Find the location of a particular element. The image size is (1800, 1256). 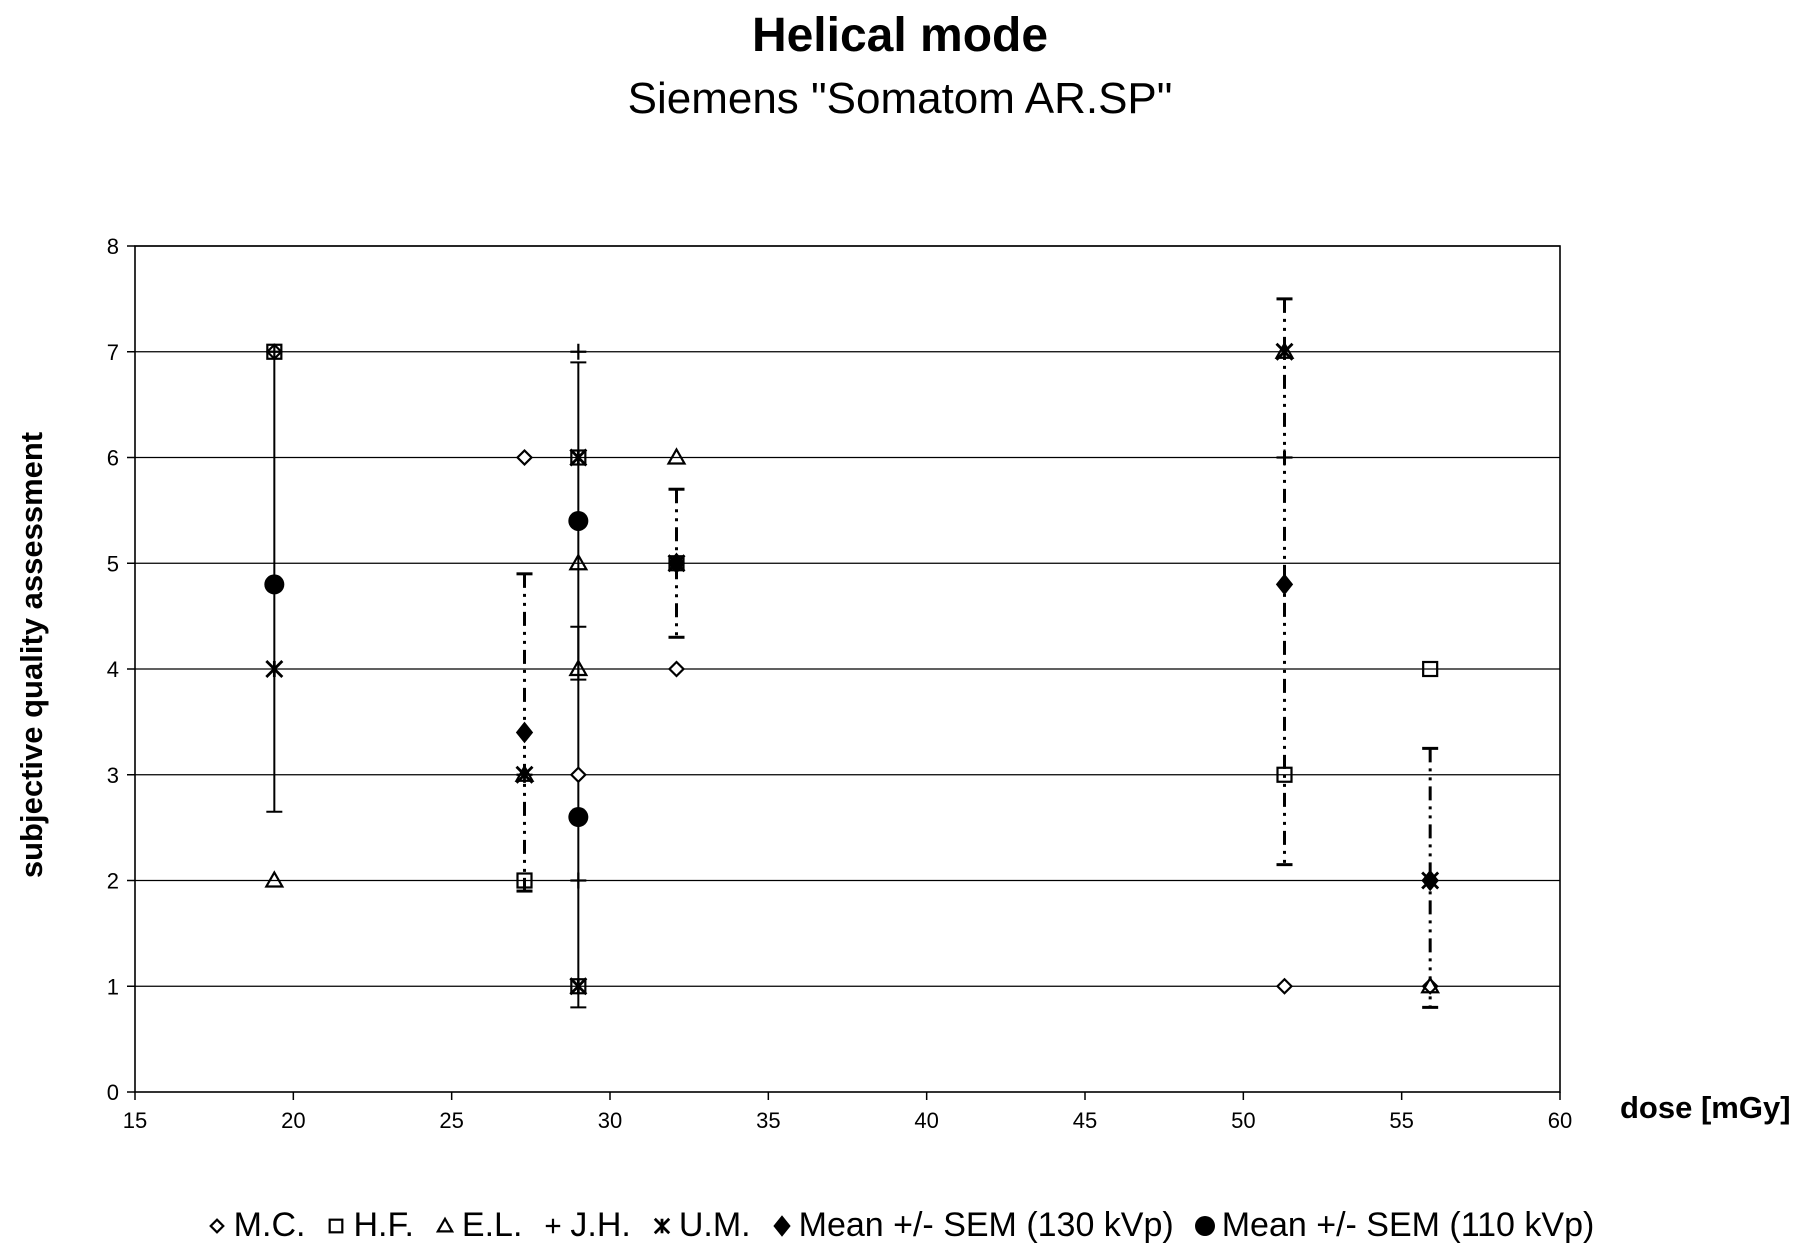

x-tick-label: 55 is located at coordinates (1401, 1120).